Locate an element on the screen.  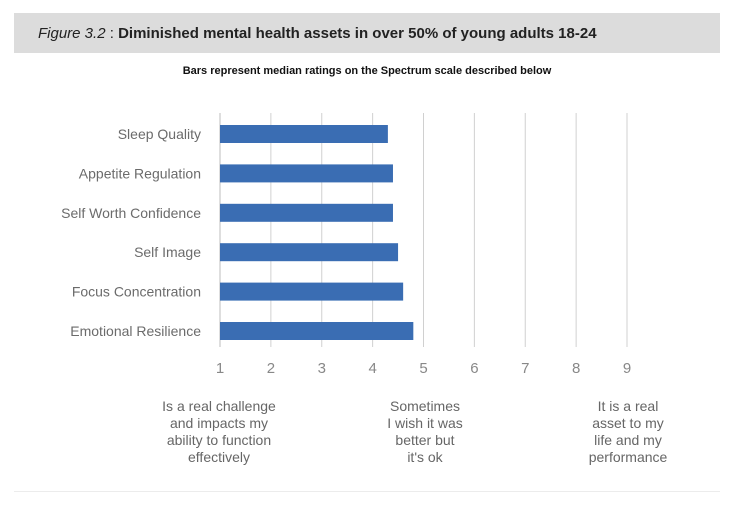
x-tick-label: 6 is located at coordinates (474, 368).